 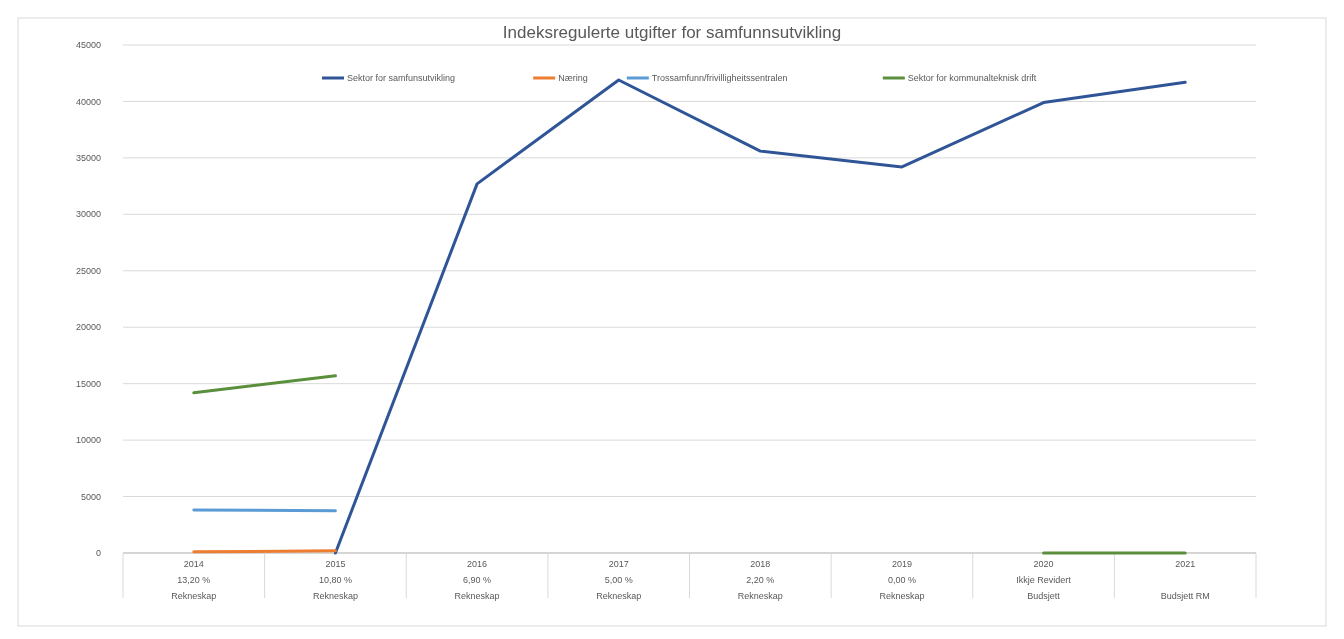 I want to click on y-tick-label: 10000, so click(x=88, y=440).